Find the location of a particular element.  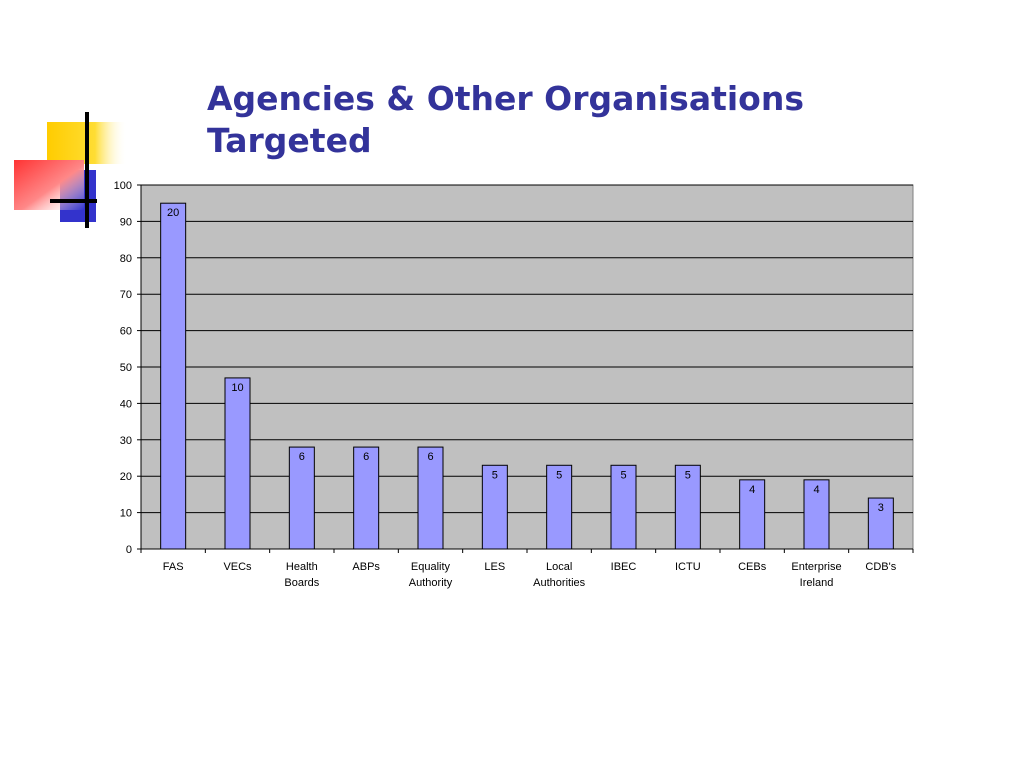

slide-title-line-1: Agencies & Other Organisations is located at coordinates (505, 98).